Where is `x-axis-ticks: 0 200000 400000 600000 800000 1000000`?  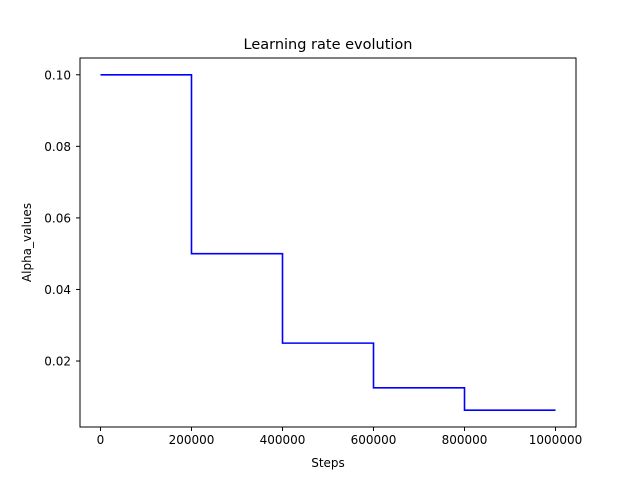 x-axis-ticks: 0 200000 400000 600000 800000 1000000 is located at coordinates (339, 437).